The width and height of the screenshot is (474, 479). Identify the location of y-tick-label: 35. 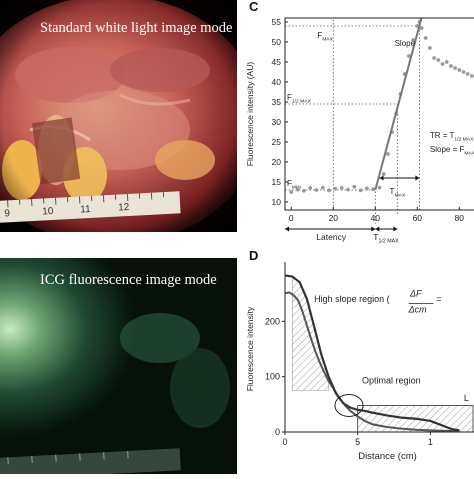
(277, 102).